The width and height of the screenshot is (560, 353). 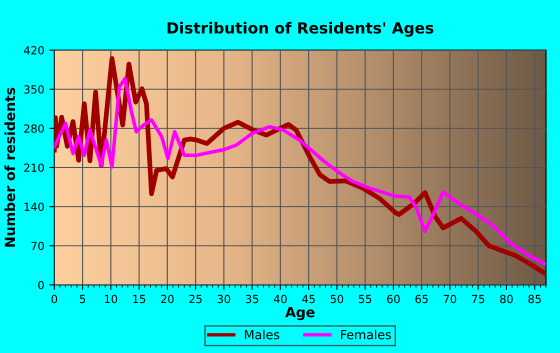 What do you see at coordinates (34, 89) in the screenshot?
I see `y-tick-label: 350` at bounding box center [34, 89].